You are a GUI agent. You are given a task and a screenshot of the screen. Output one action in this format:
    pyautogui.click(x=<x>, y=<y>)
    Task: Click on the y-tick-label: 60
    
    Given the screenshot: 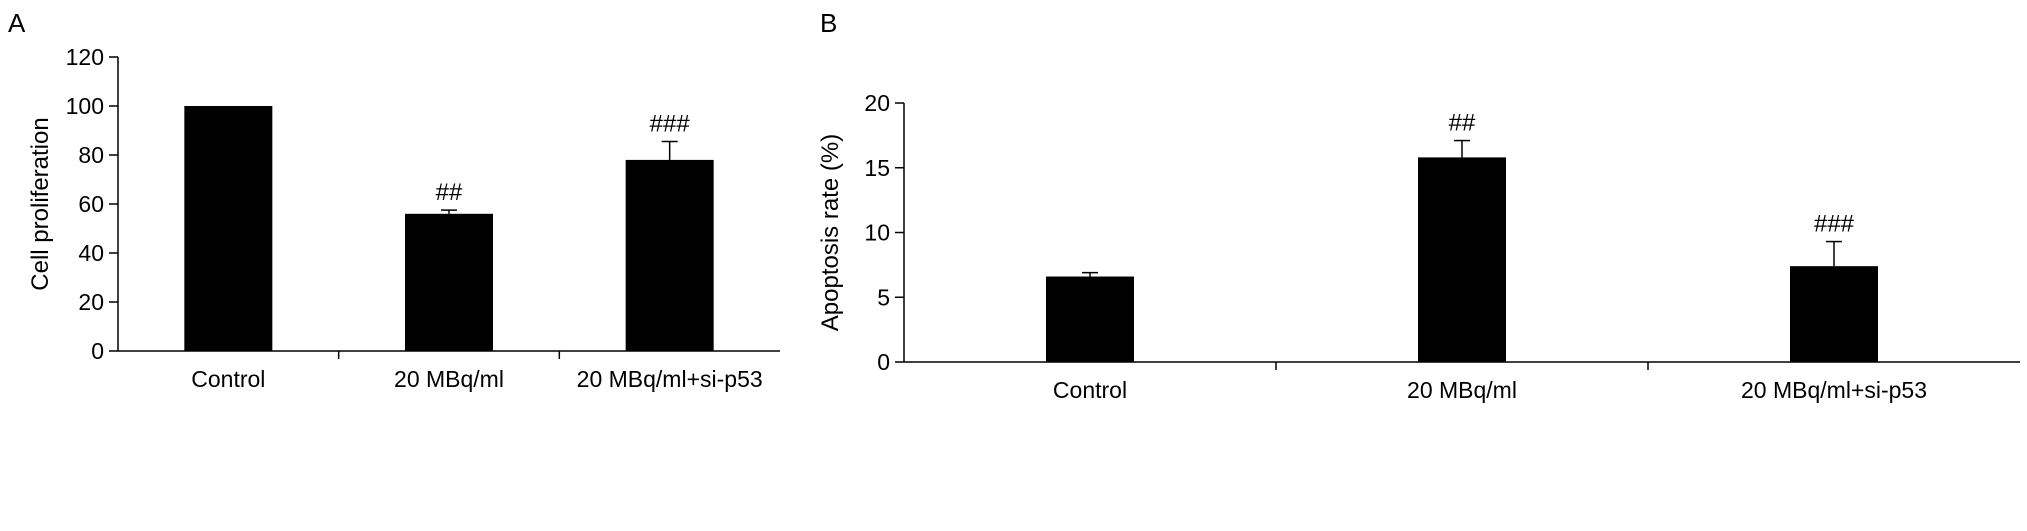 What is the action you would take?
    pyautogui.click(x=91, y=204)
    